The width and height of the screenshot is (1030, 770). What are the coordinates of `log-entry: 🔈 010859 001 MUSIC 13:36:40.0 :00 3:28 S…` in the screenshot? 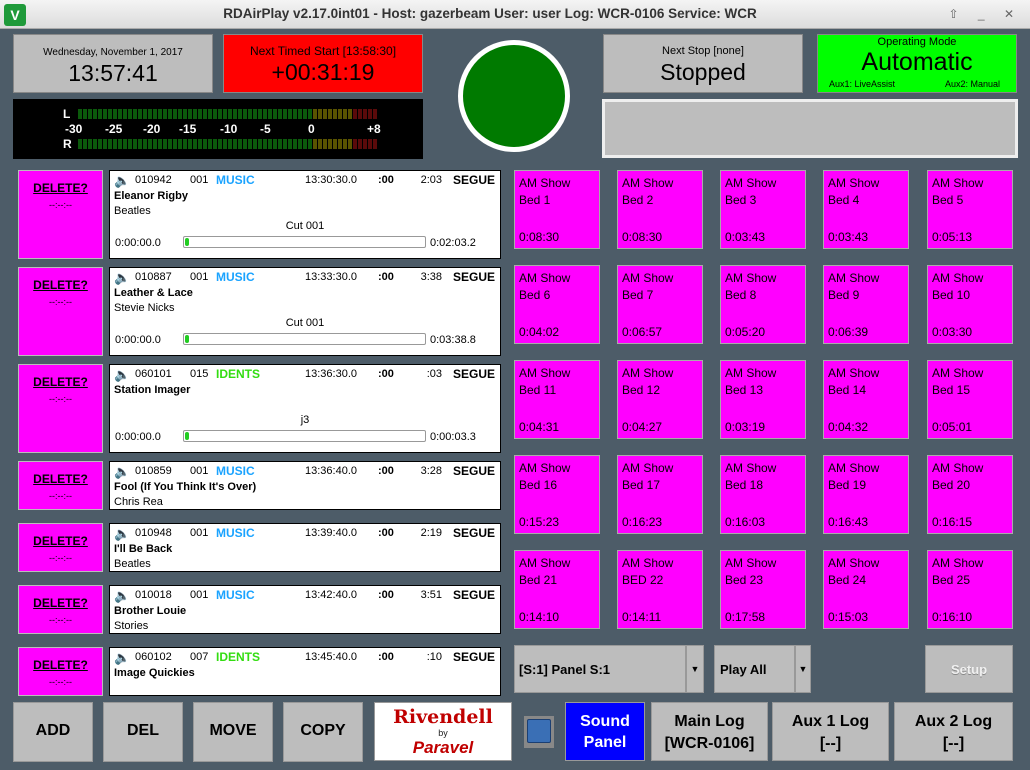 It's located at (305, 485).